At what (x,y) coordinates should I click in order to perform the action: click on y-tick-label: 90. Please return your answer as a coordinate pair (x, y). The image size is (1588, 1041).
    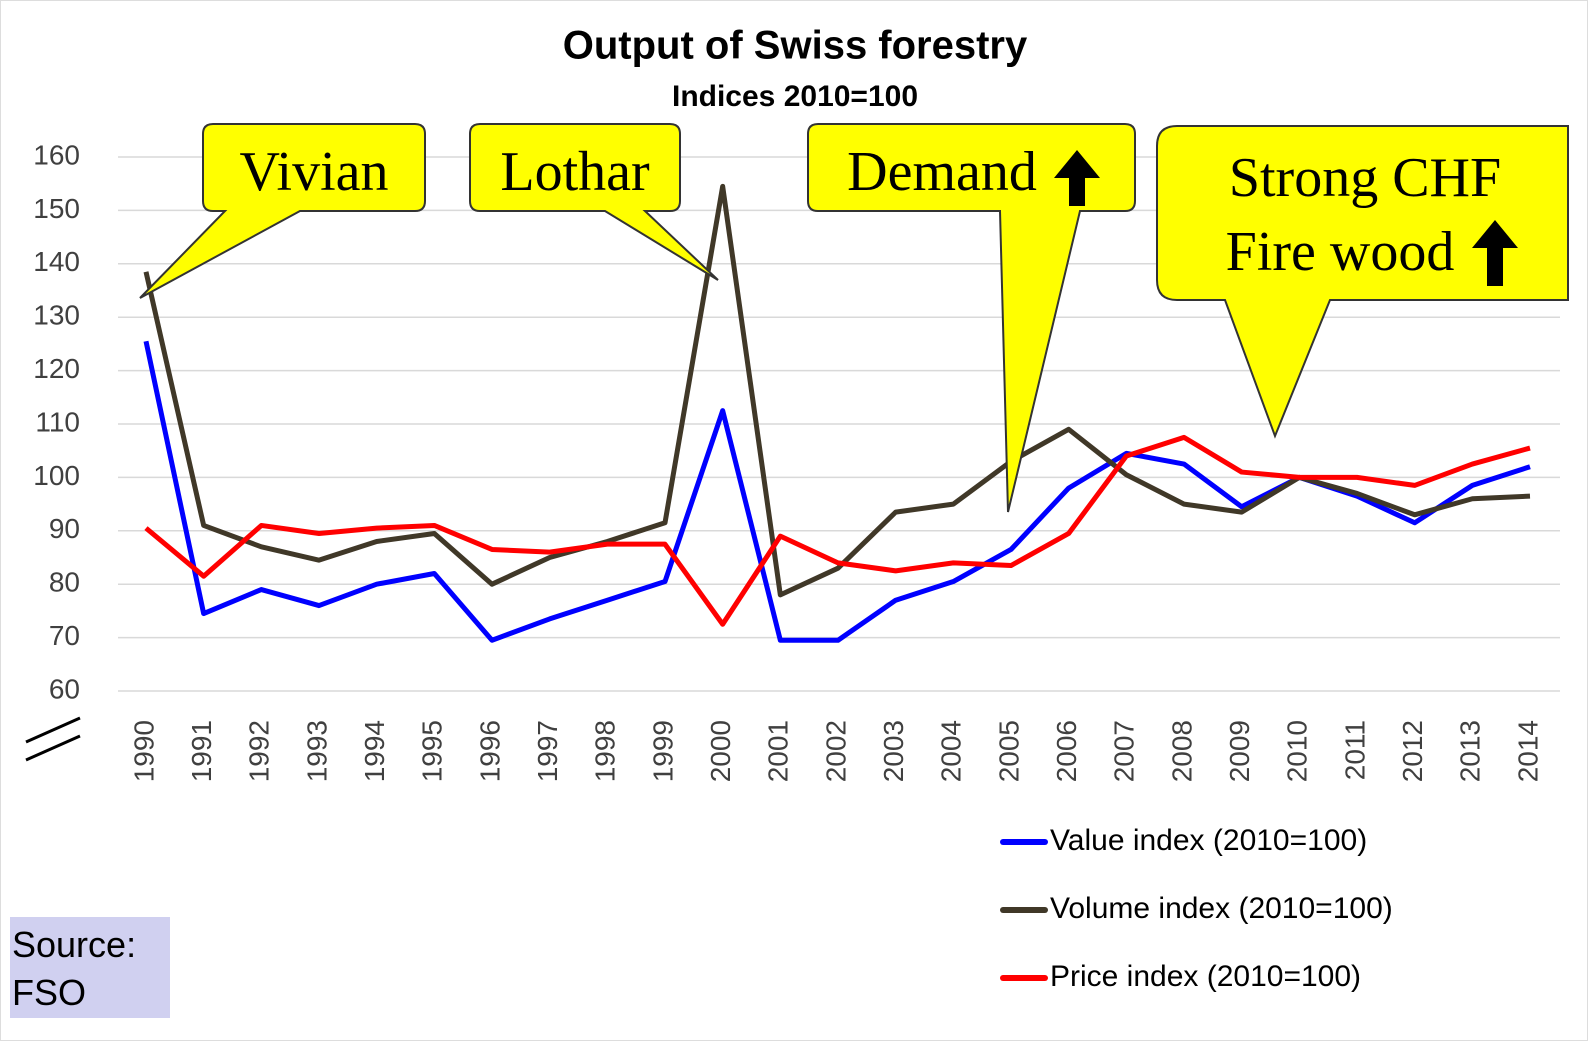
    Looking at the image, I should click on (64, 528).